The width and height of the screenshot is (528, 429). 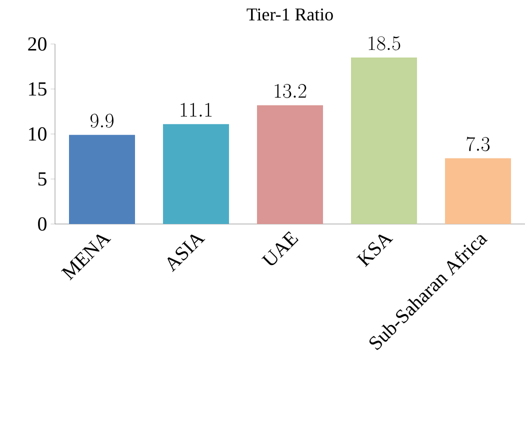 I want to click on x-tick-label: KSA, so click(x=375, y=251).